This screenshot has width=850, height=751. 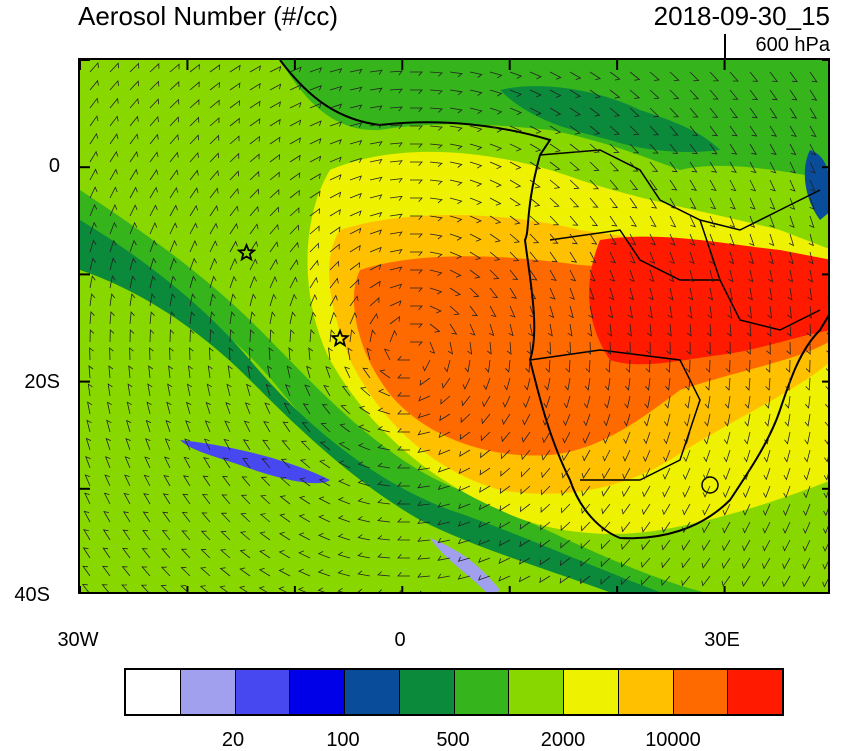 I want to click on colorbar, so click(x=454, y=692).